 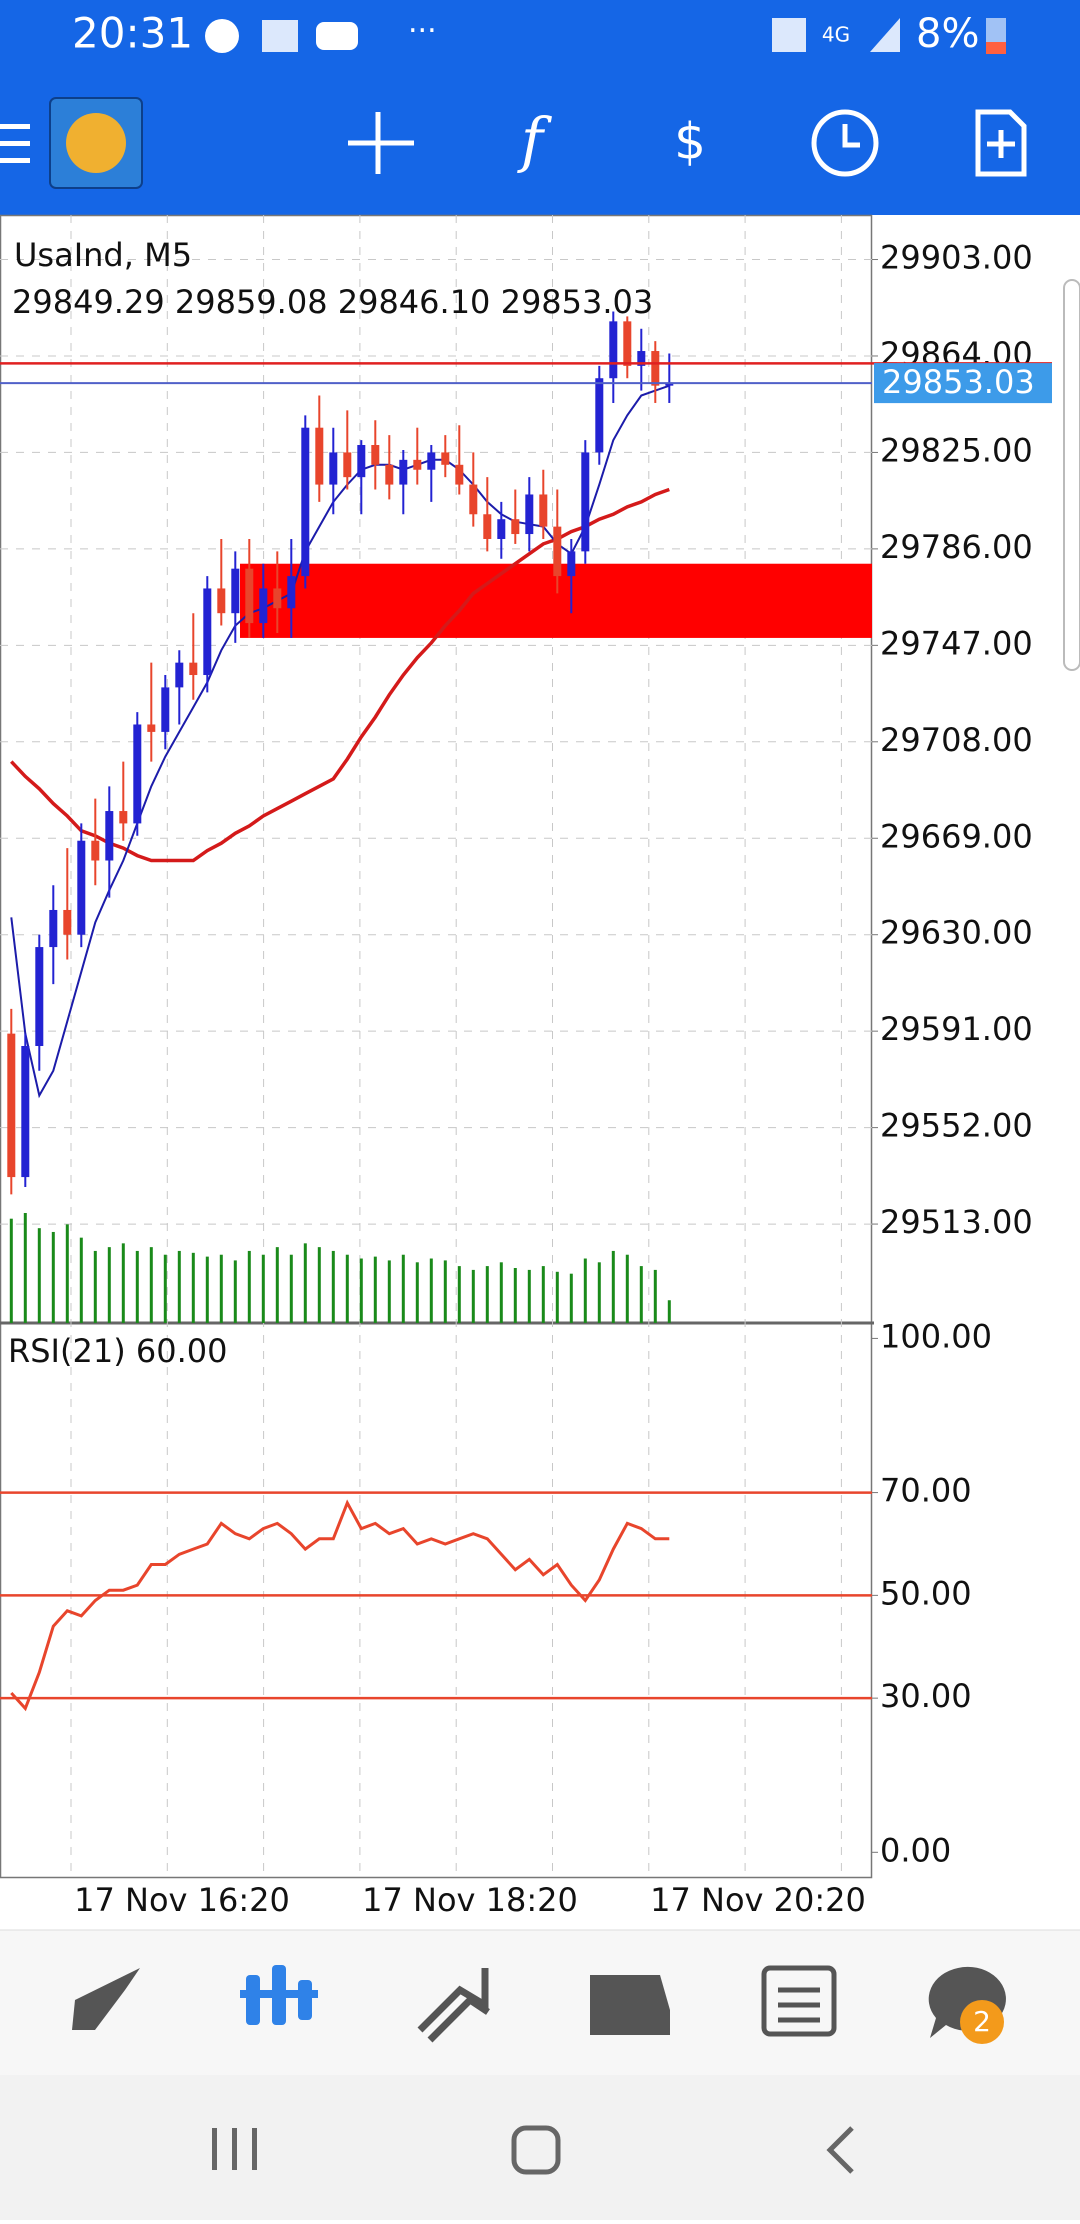 I want to click on x-tick-label: 17 Nov 20:20, so click(x=758, y=1900).